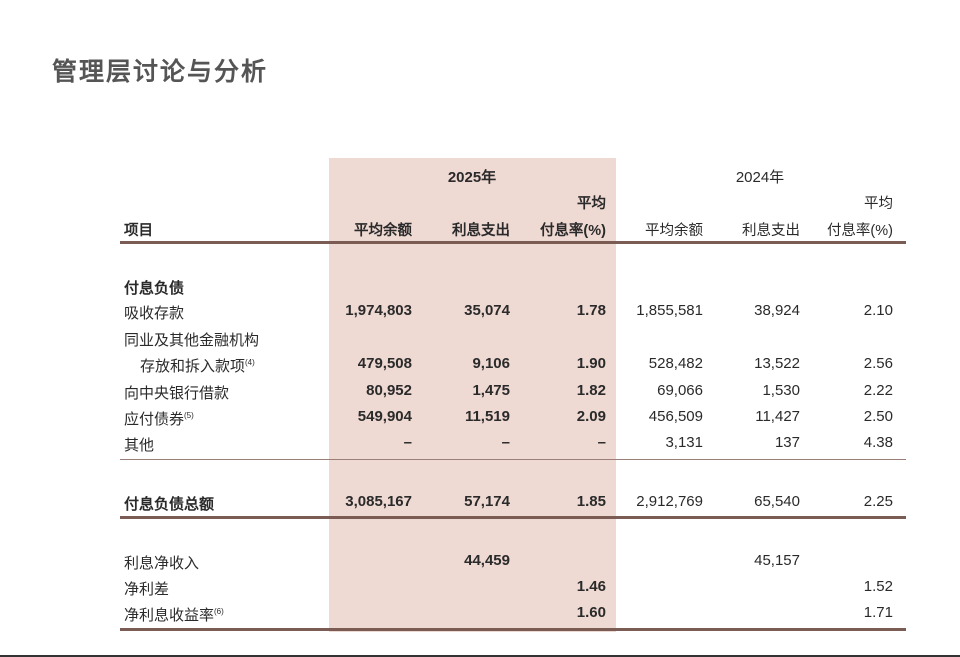  Describe the element at coordinates (378, 310) in the screenshot. I see `cell: 1,974,803` at that location.